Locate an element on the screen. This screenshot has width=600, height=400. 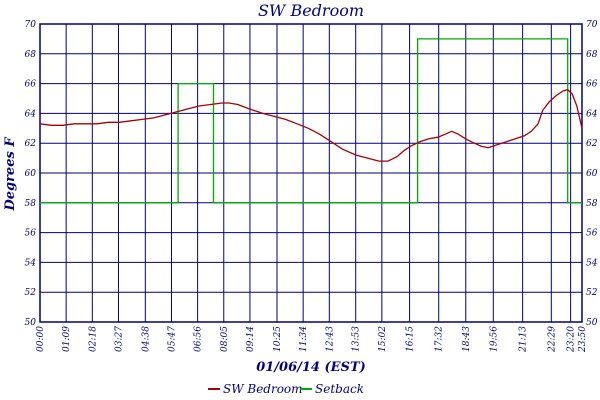
y-tick-label: 56 is located at coordinates (31, 234).